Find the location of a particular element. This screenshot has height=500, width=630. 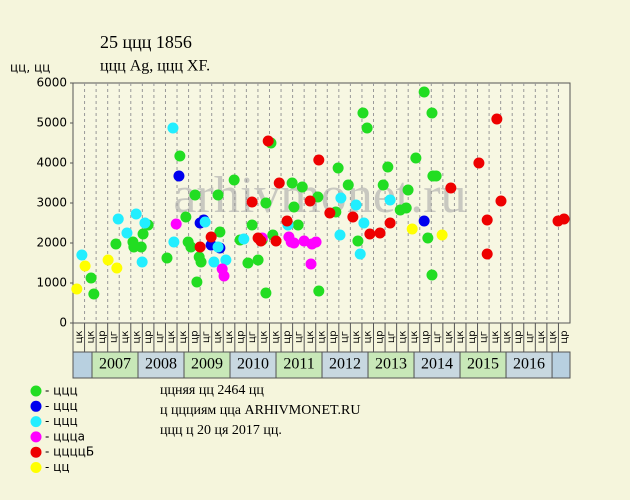

y-tick-label: 4000 is located at coordinates (51, 163).